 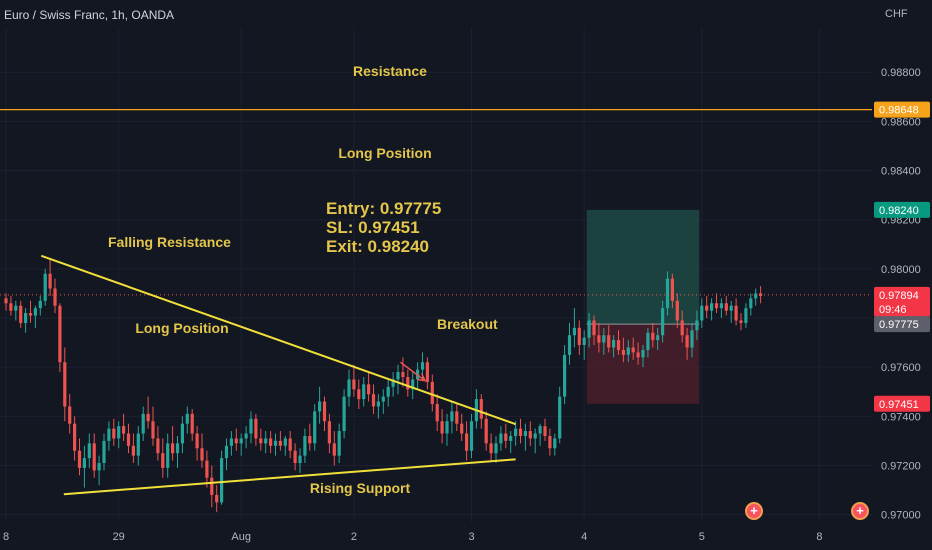 I want to click on event-flag-1-icon: +, so click(x=754, y=511).